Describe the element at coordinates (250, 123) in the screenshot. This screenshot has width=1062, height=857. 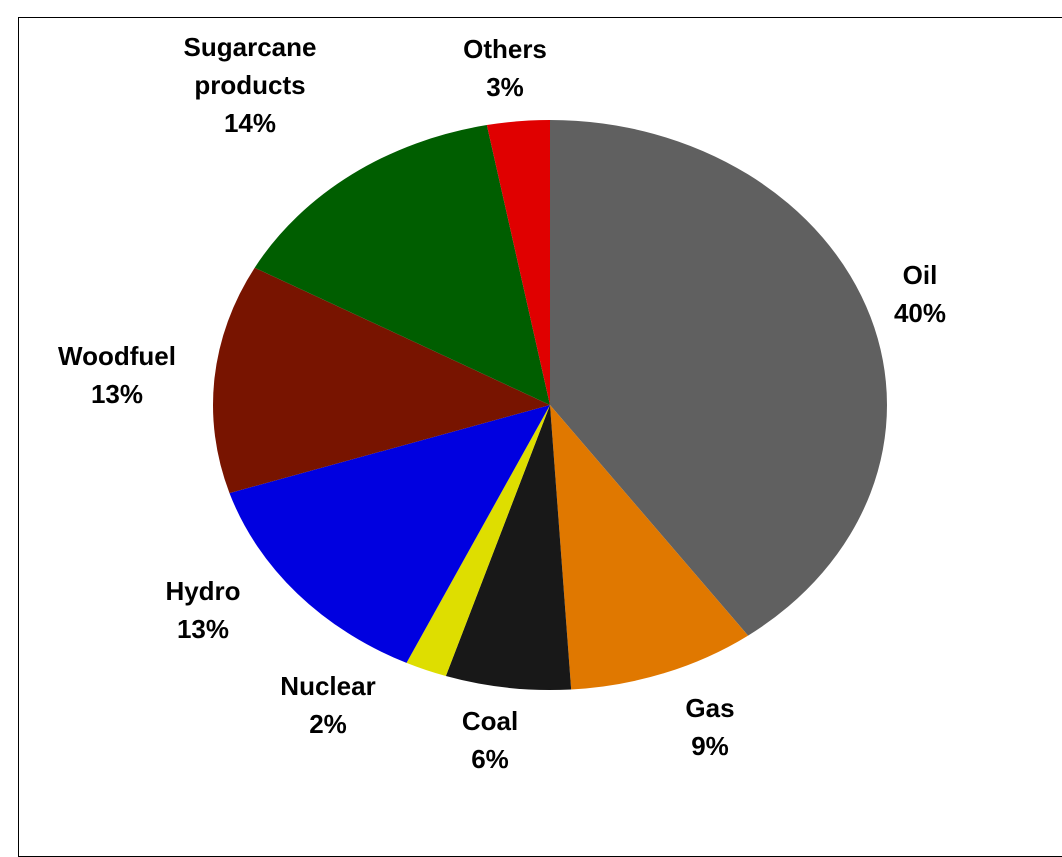
I see `value-label: 14%` at that location.